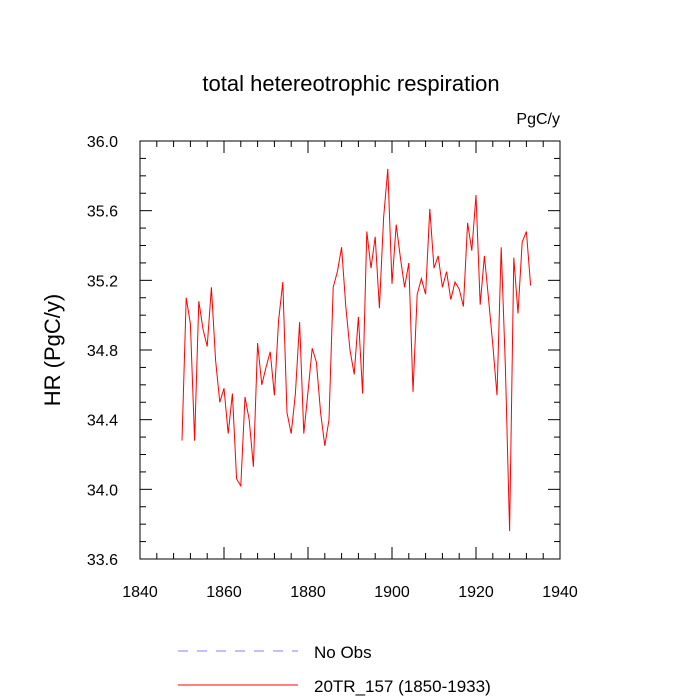 The height and width of the screenshot is (700, 700). What do you see at coordinates (102, 421) in the screenshot?
I see `y-tick-label: 34.4` at bounding box center [102, 421].